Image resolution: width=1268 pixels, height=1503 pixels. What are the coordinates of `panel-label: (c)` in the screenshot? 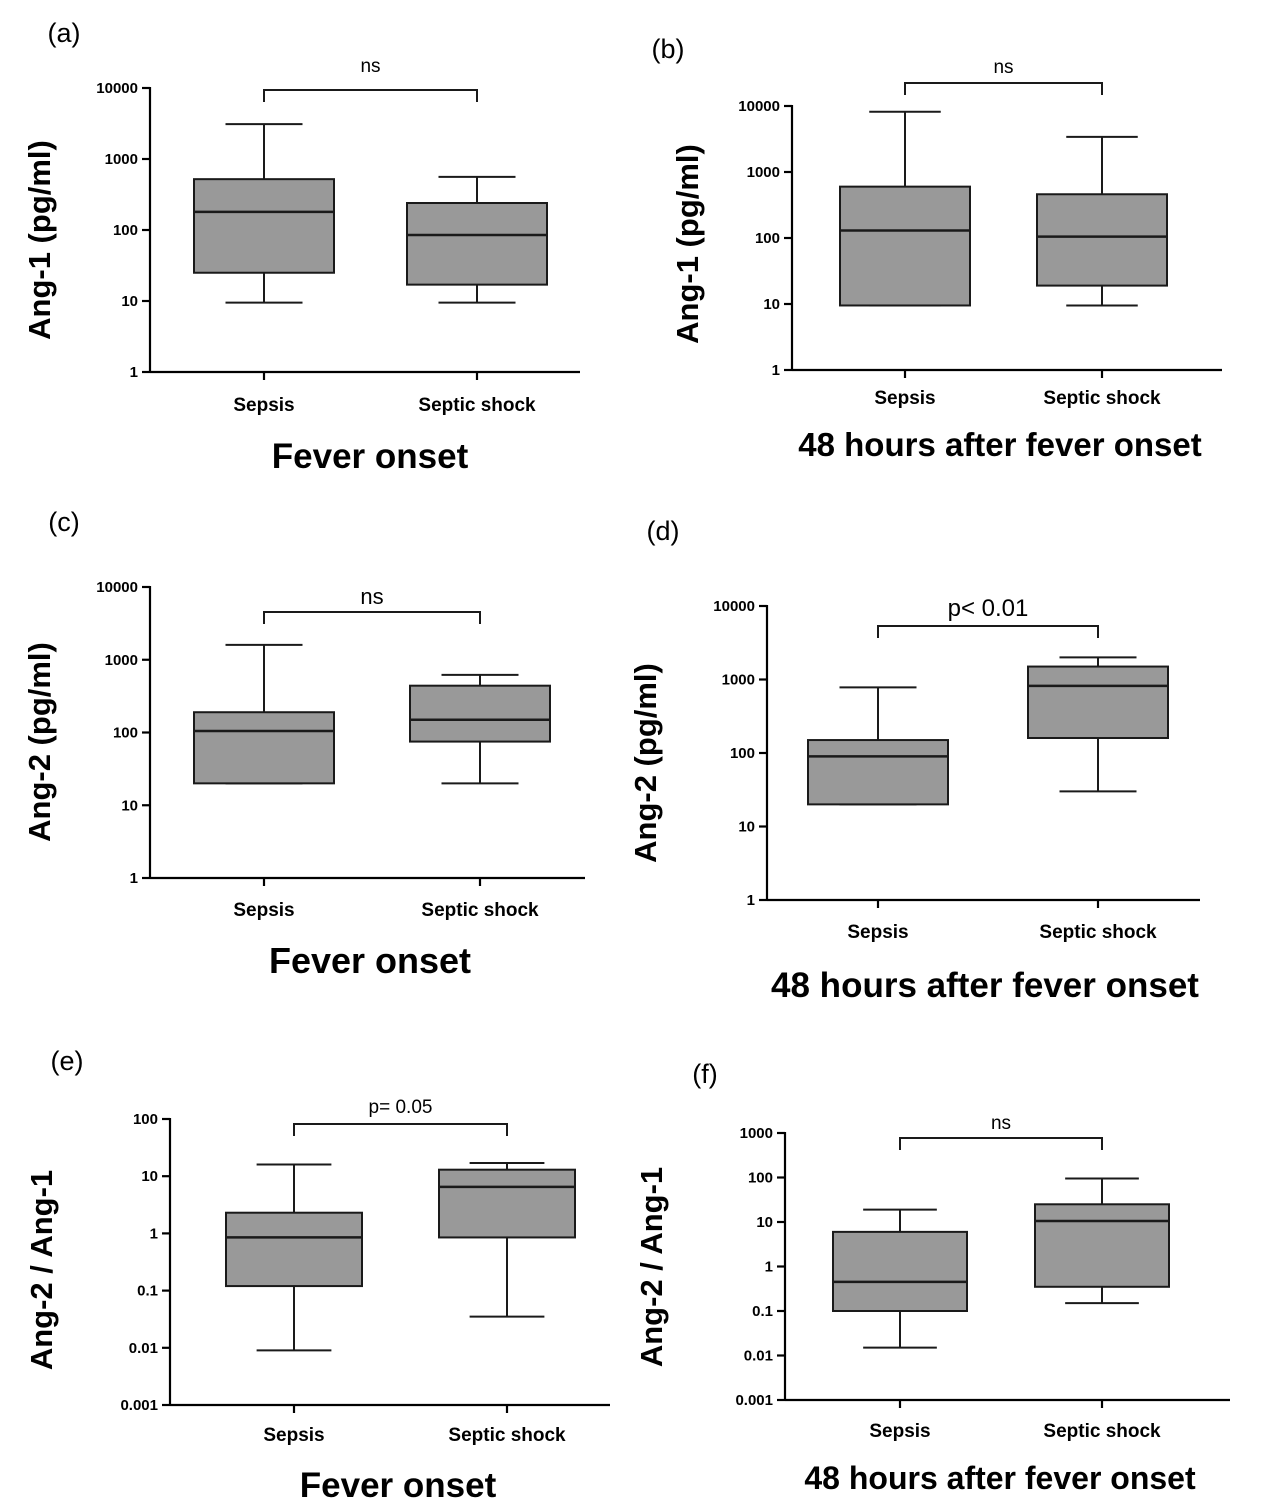 It's located at (63, 522).